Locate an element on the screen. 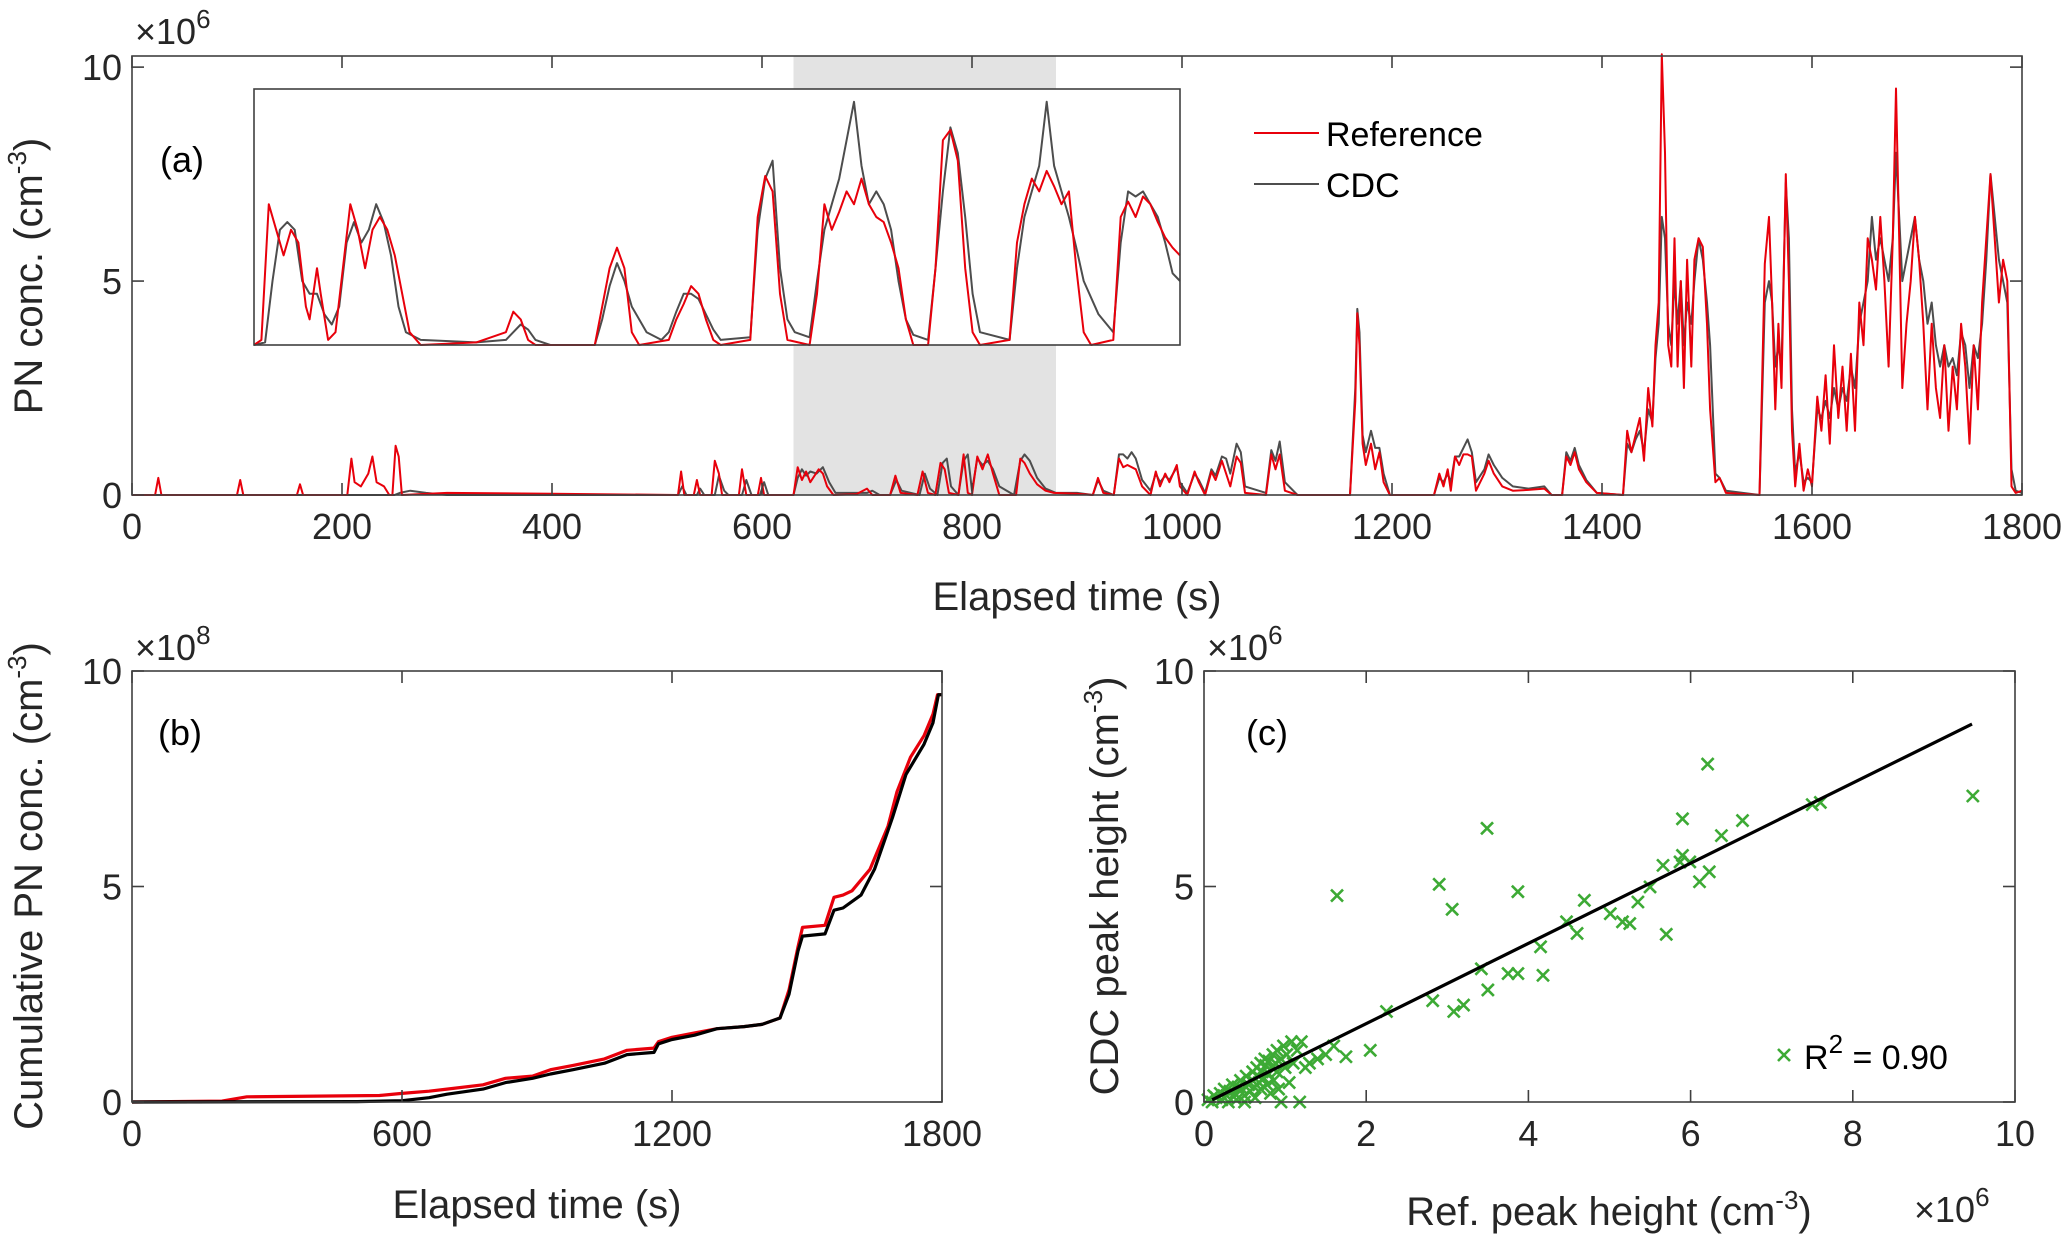  y-multiplier-b: ×10⁸ is located at coordinates (173, 644).